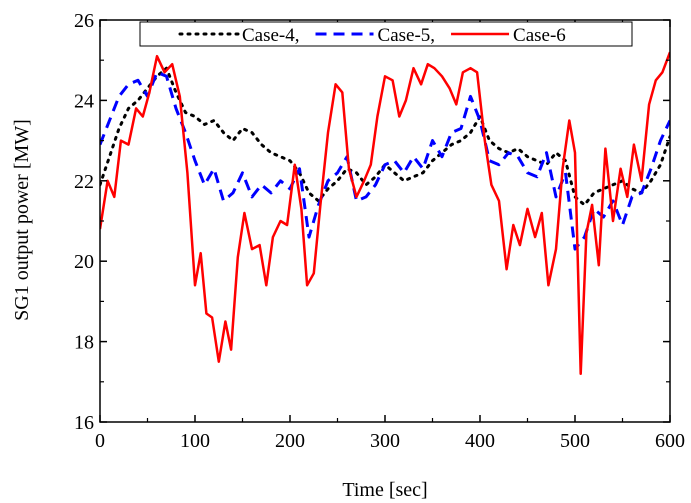 This screenshot has height=503, width=691. I want to click on y-tick-label: 16, so click(84, 423).